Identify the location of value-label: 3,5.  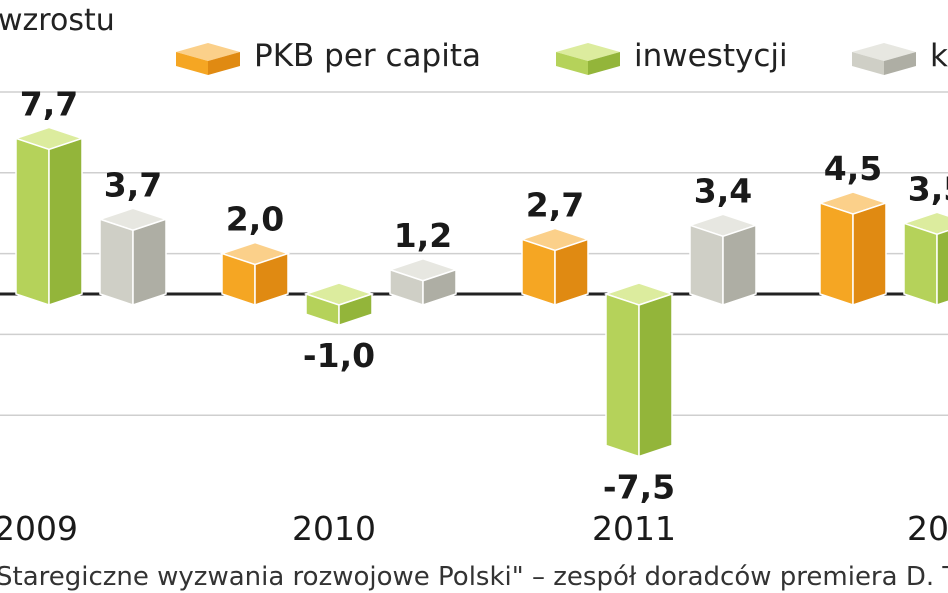
(928, 188).